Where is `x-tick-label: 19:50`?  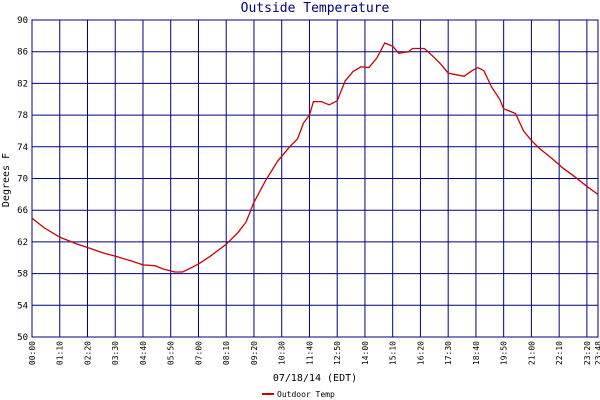 x-tick-label: 19:50 is located at coordinates (504, 353).